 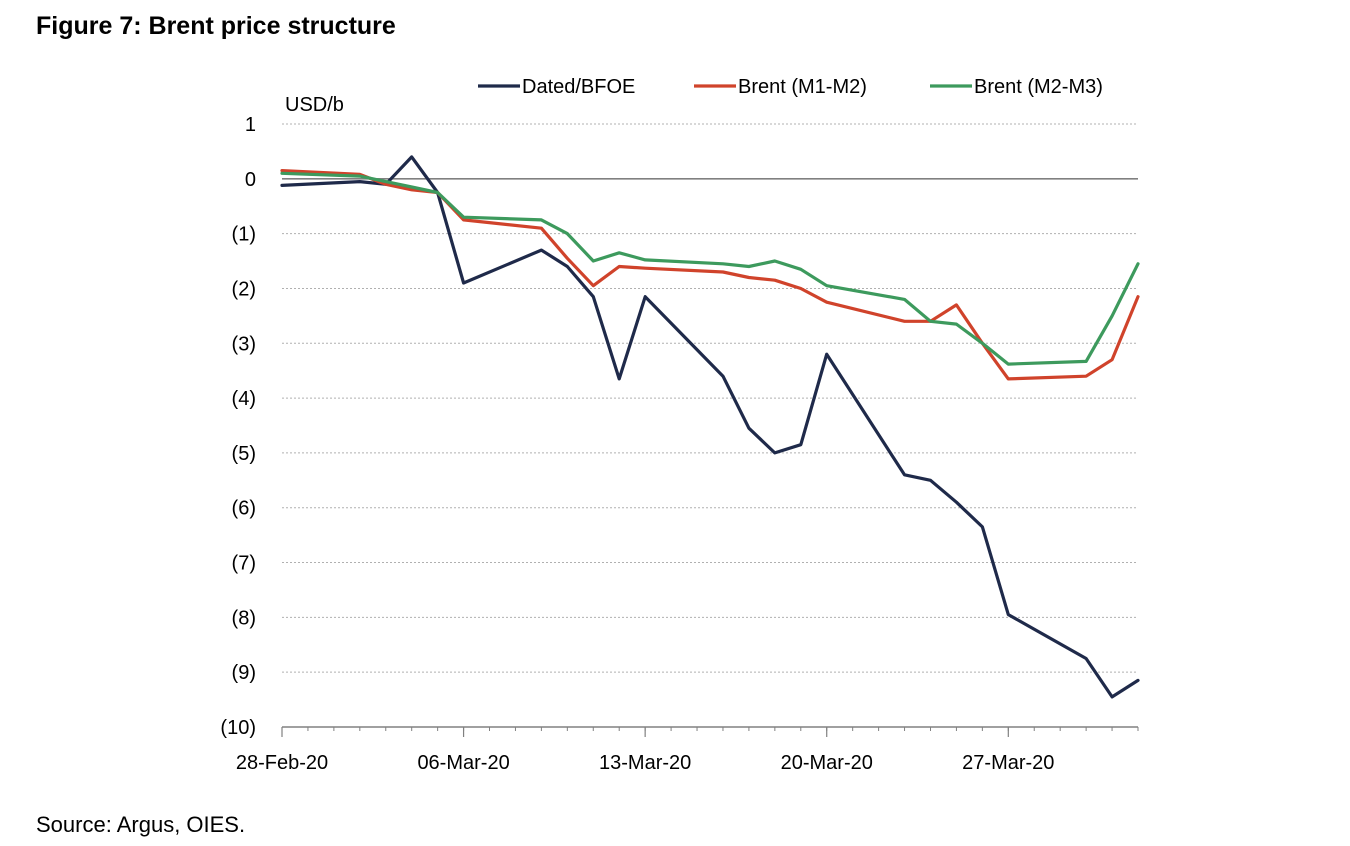 I want to click on y-tick-label: (5), so click(x=244, y=454).